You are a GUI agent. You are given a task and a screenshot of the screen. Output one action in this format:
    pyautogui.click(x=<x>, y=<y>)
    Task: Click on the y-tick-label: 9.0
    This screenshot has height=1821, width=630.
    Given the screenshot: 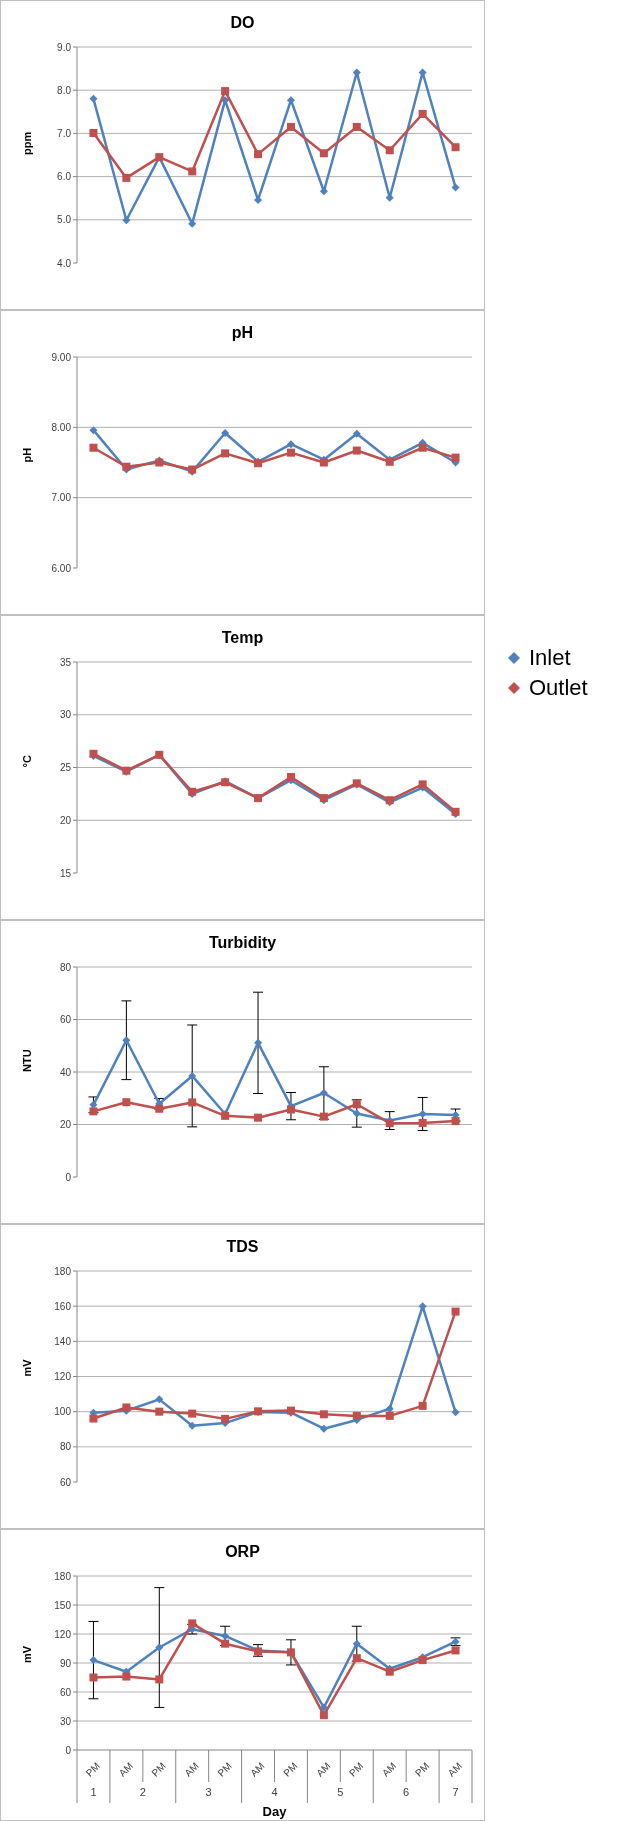 What is the action you would take?
    pyautogui.click(x=64, y=47)
    